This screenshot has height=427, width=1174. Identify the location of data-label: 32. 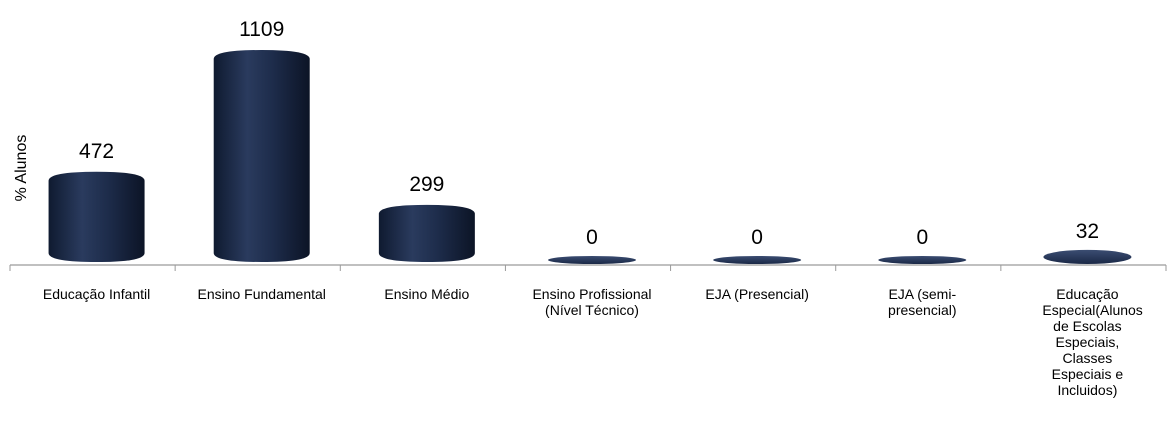
(1087, 231).